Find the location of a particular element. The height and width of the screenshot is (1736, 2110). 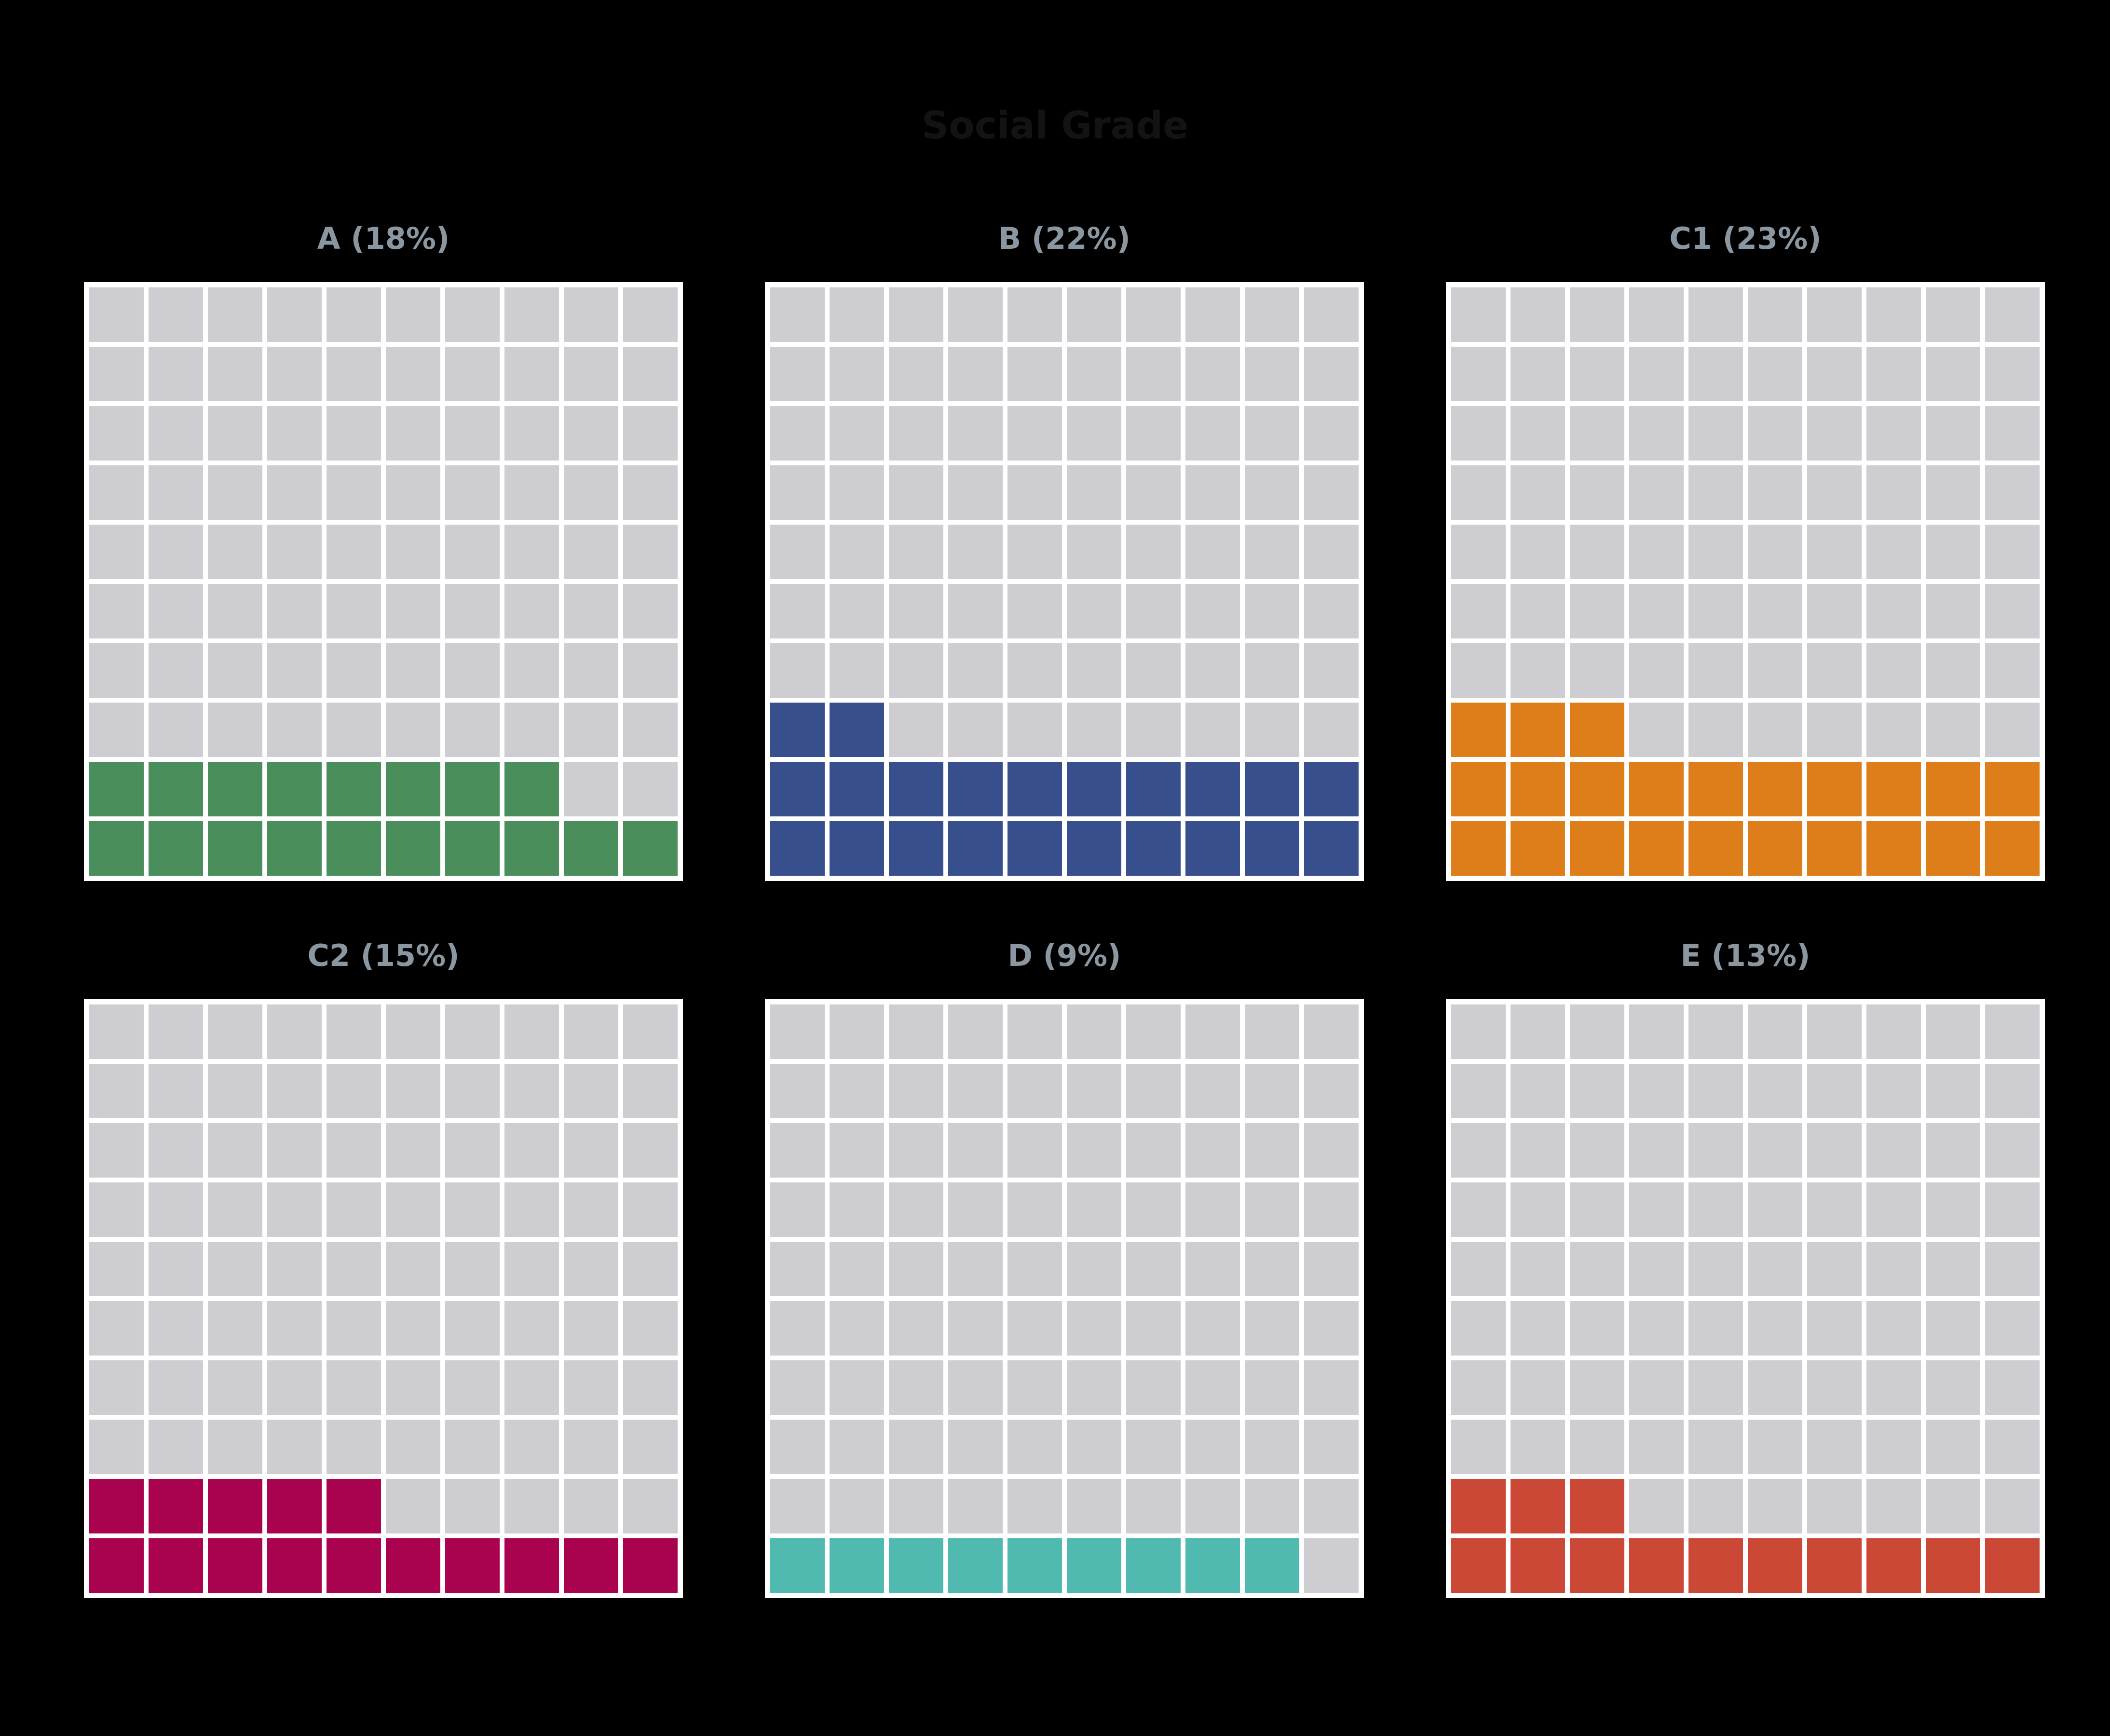

waffle-grid-C2 is located at coordinates (383, 1298).